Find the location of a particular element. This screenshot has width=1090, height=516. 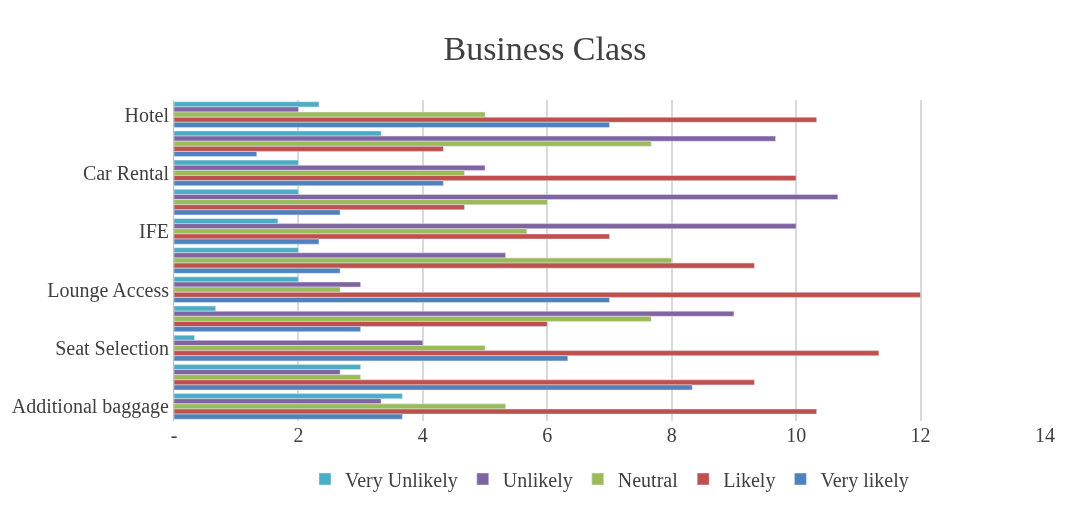

legend-label: Likely is located at coordinates (749, 480).